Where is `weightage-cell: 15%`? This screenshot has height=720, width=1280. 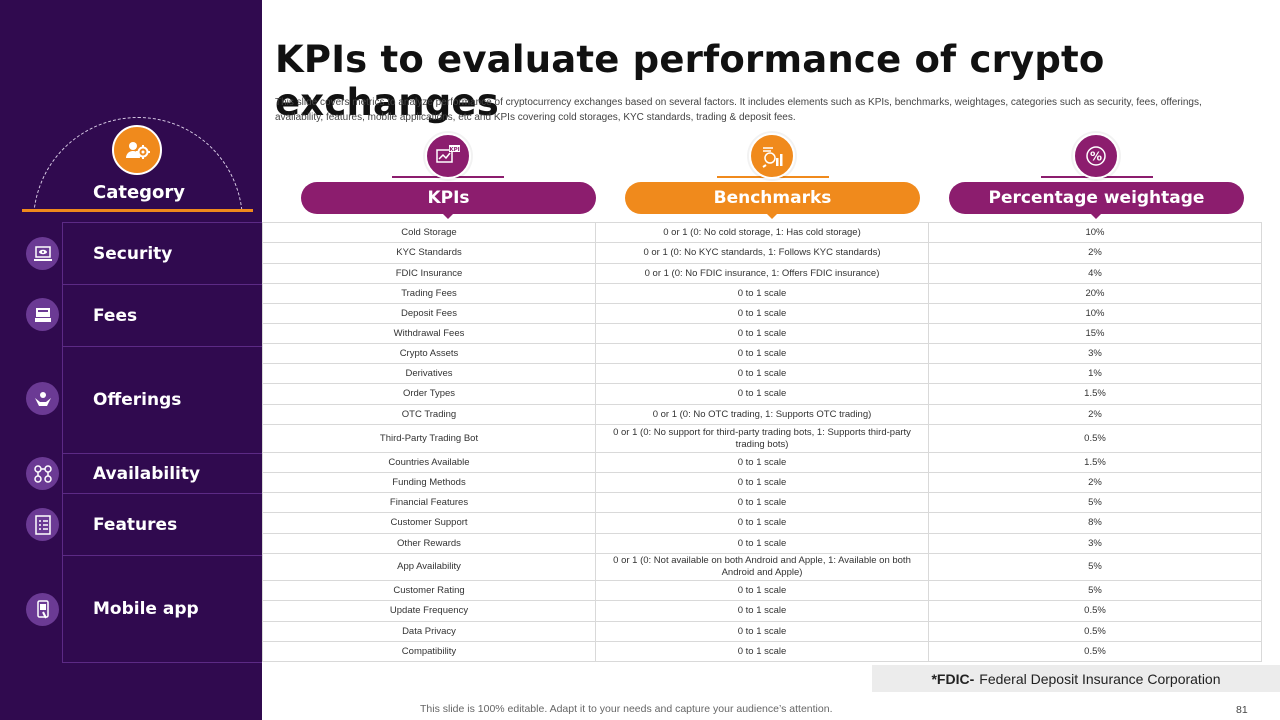 weightage-cell: 15% is located at coordinates (1095, 333).